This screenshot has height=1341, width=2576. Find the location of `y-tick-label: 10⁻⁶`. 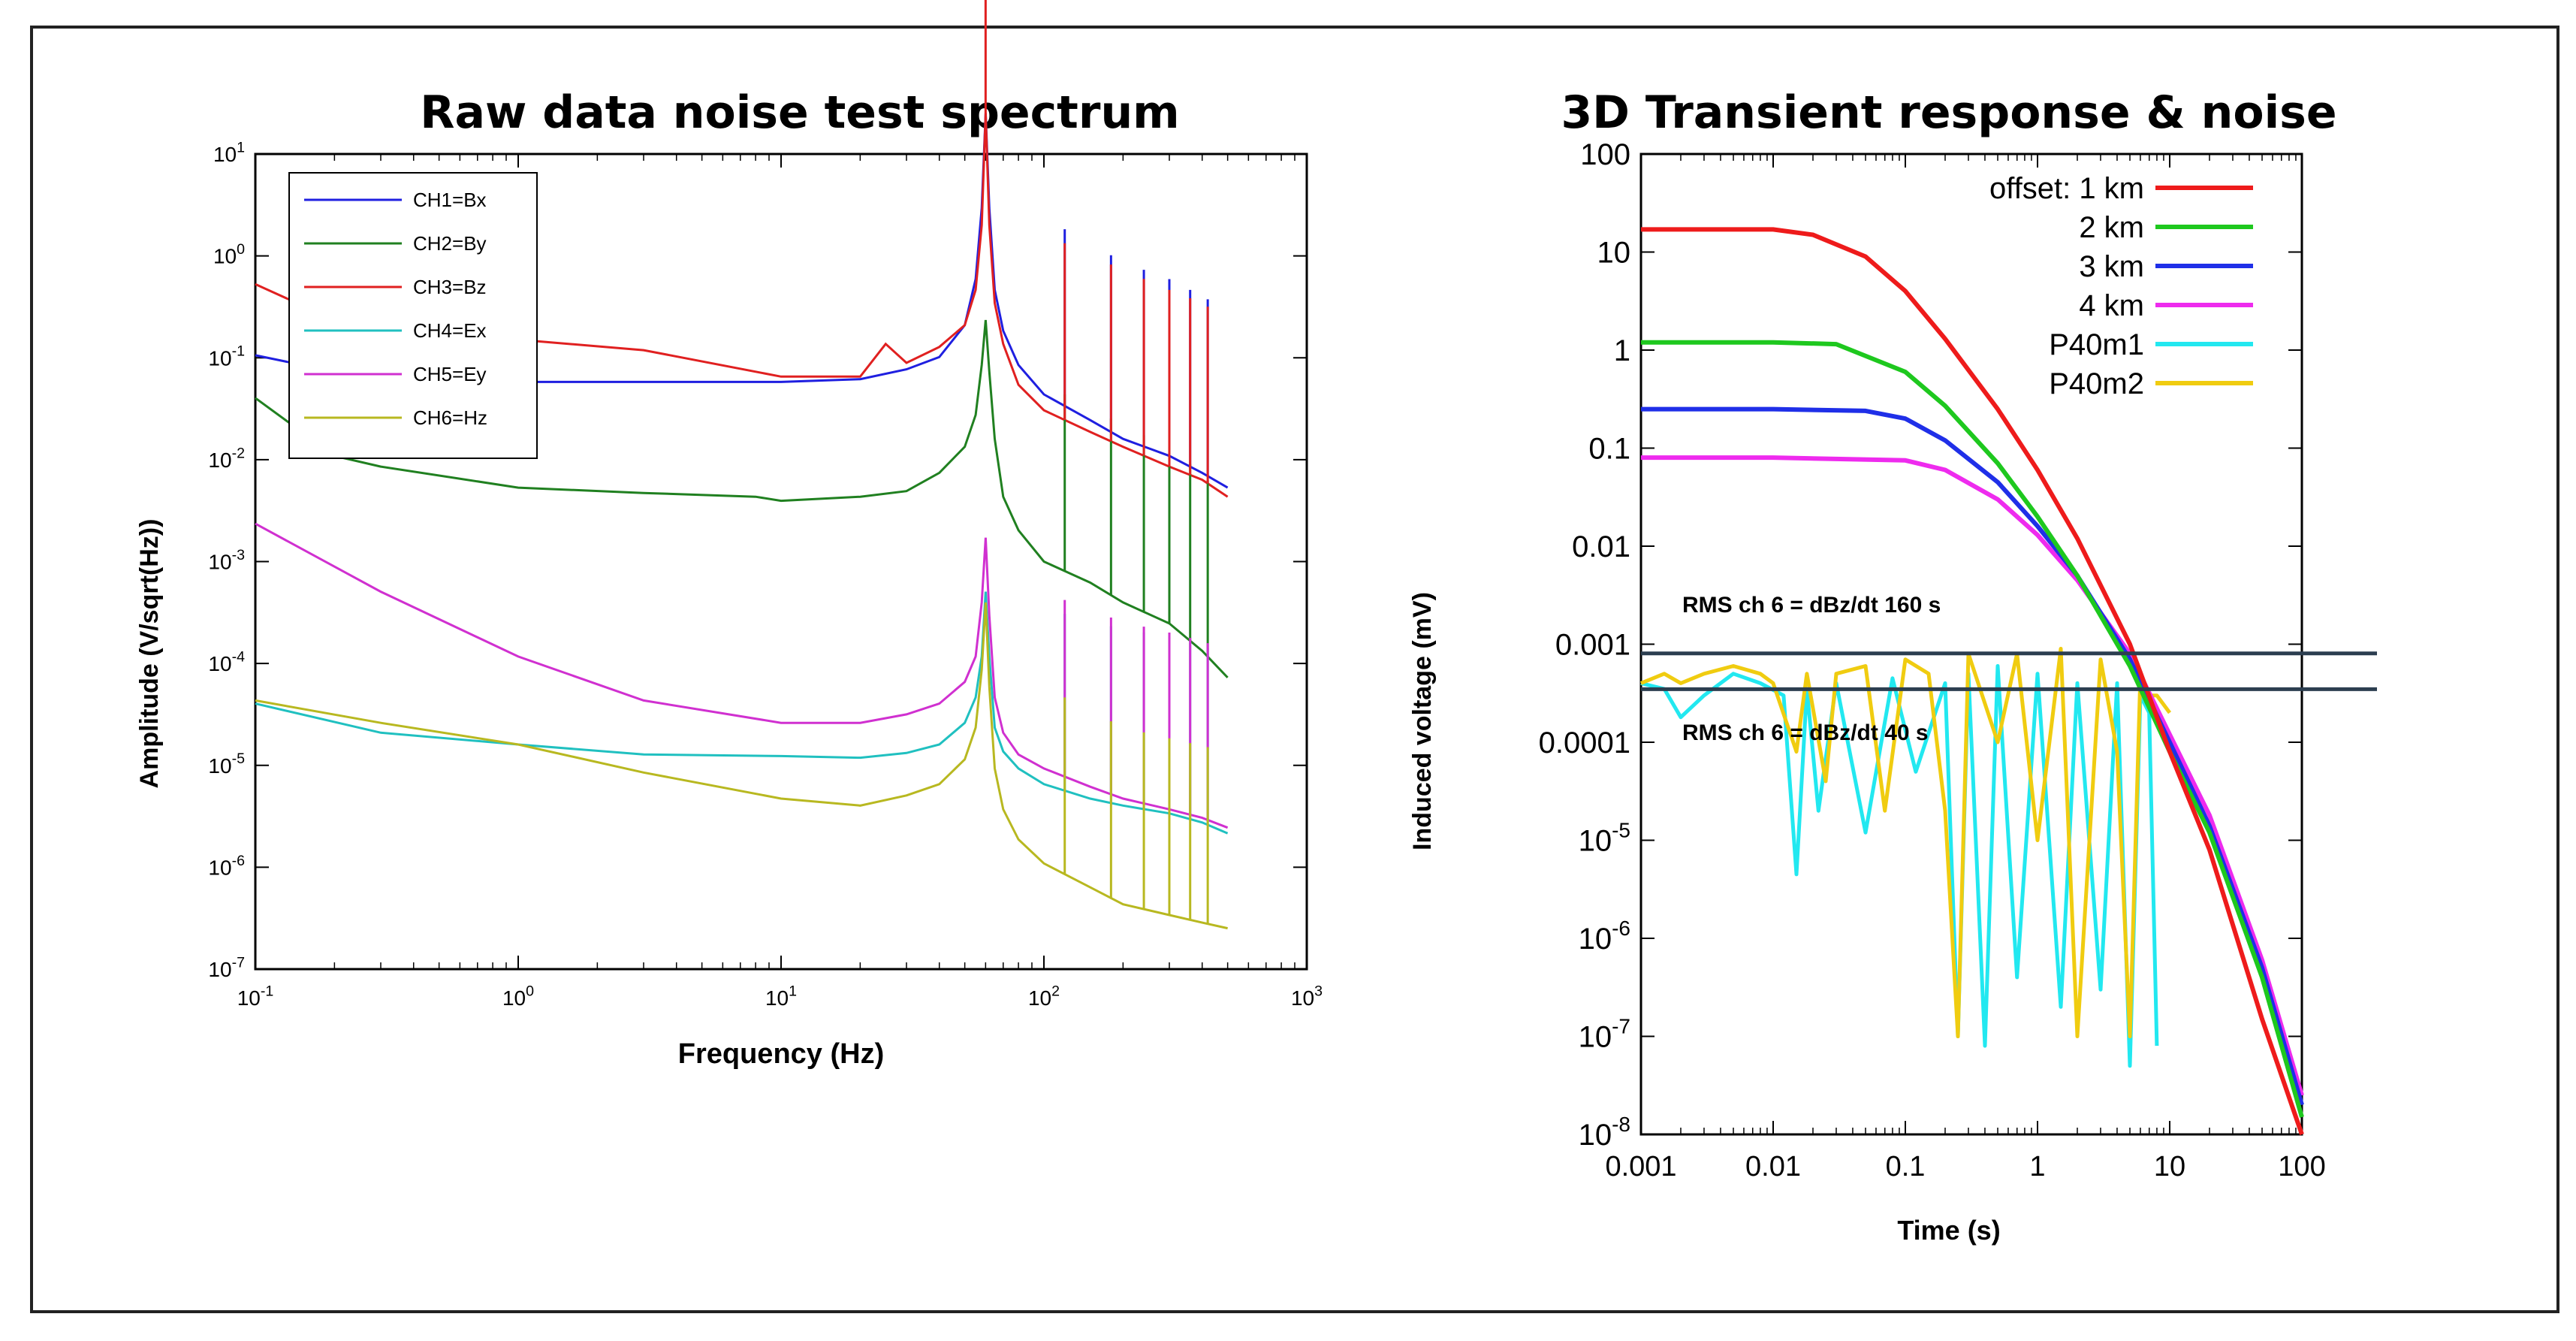

y-tick-label: 10⁻⁶ is located at coordinates (227, 866).